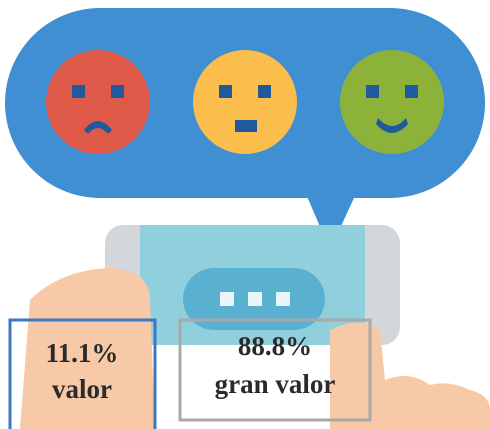  I want to click on percent-label: 11.1%, so click(82, 353).